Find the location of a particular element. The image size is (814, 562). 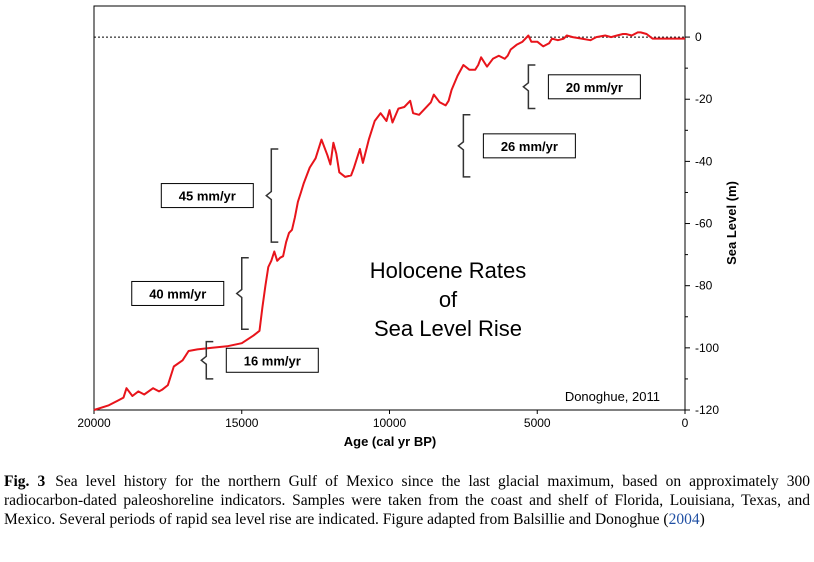

rate-label: 40 mm/yr is located at coordinates (177, 293).